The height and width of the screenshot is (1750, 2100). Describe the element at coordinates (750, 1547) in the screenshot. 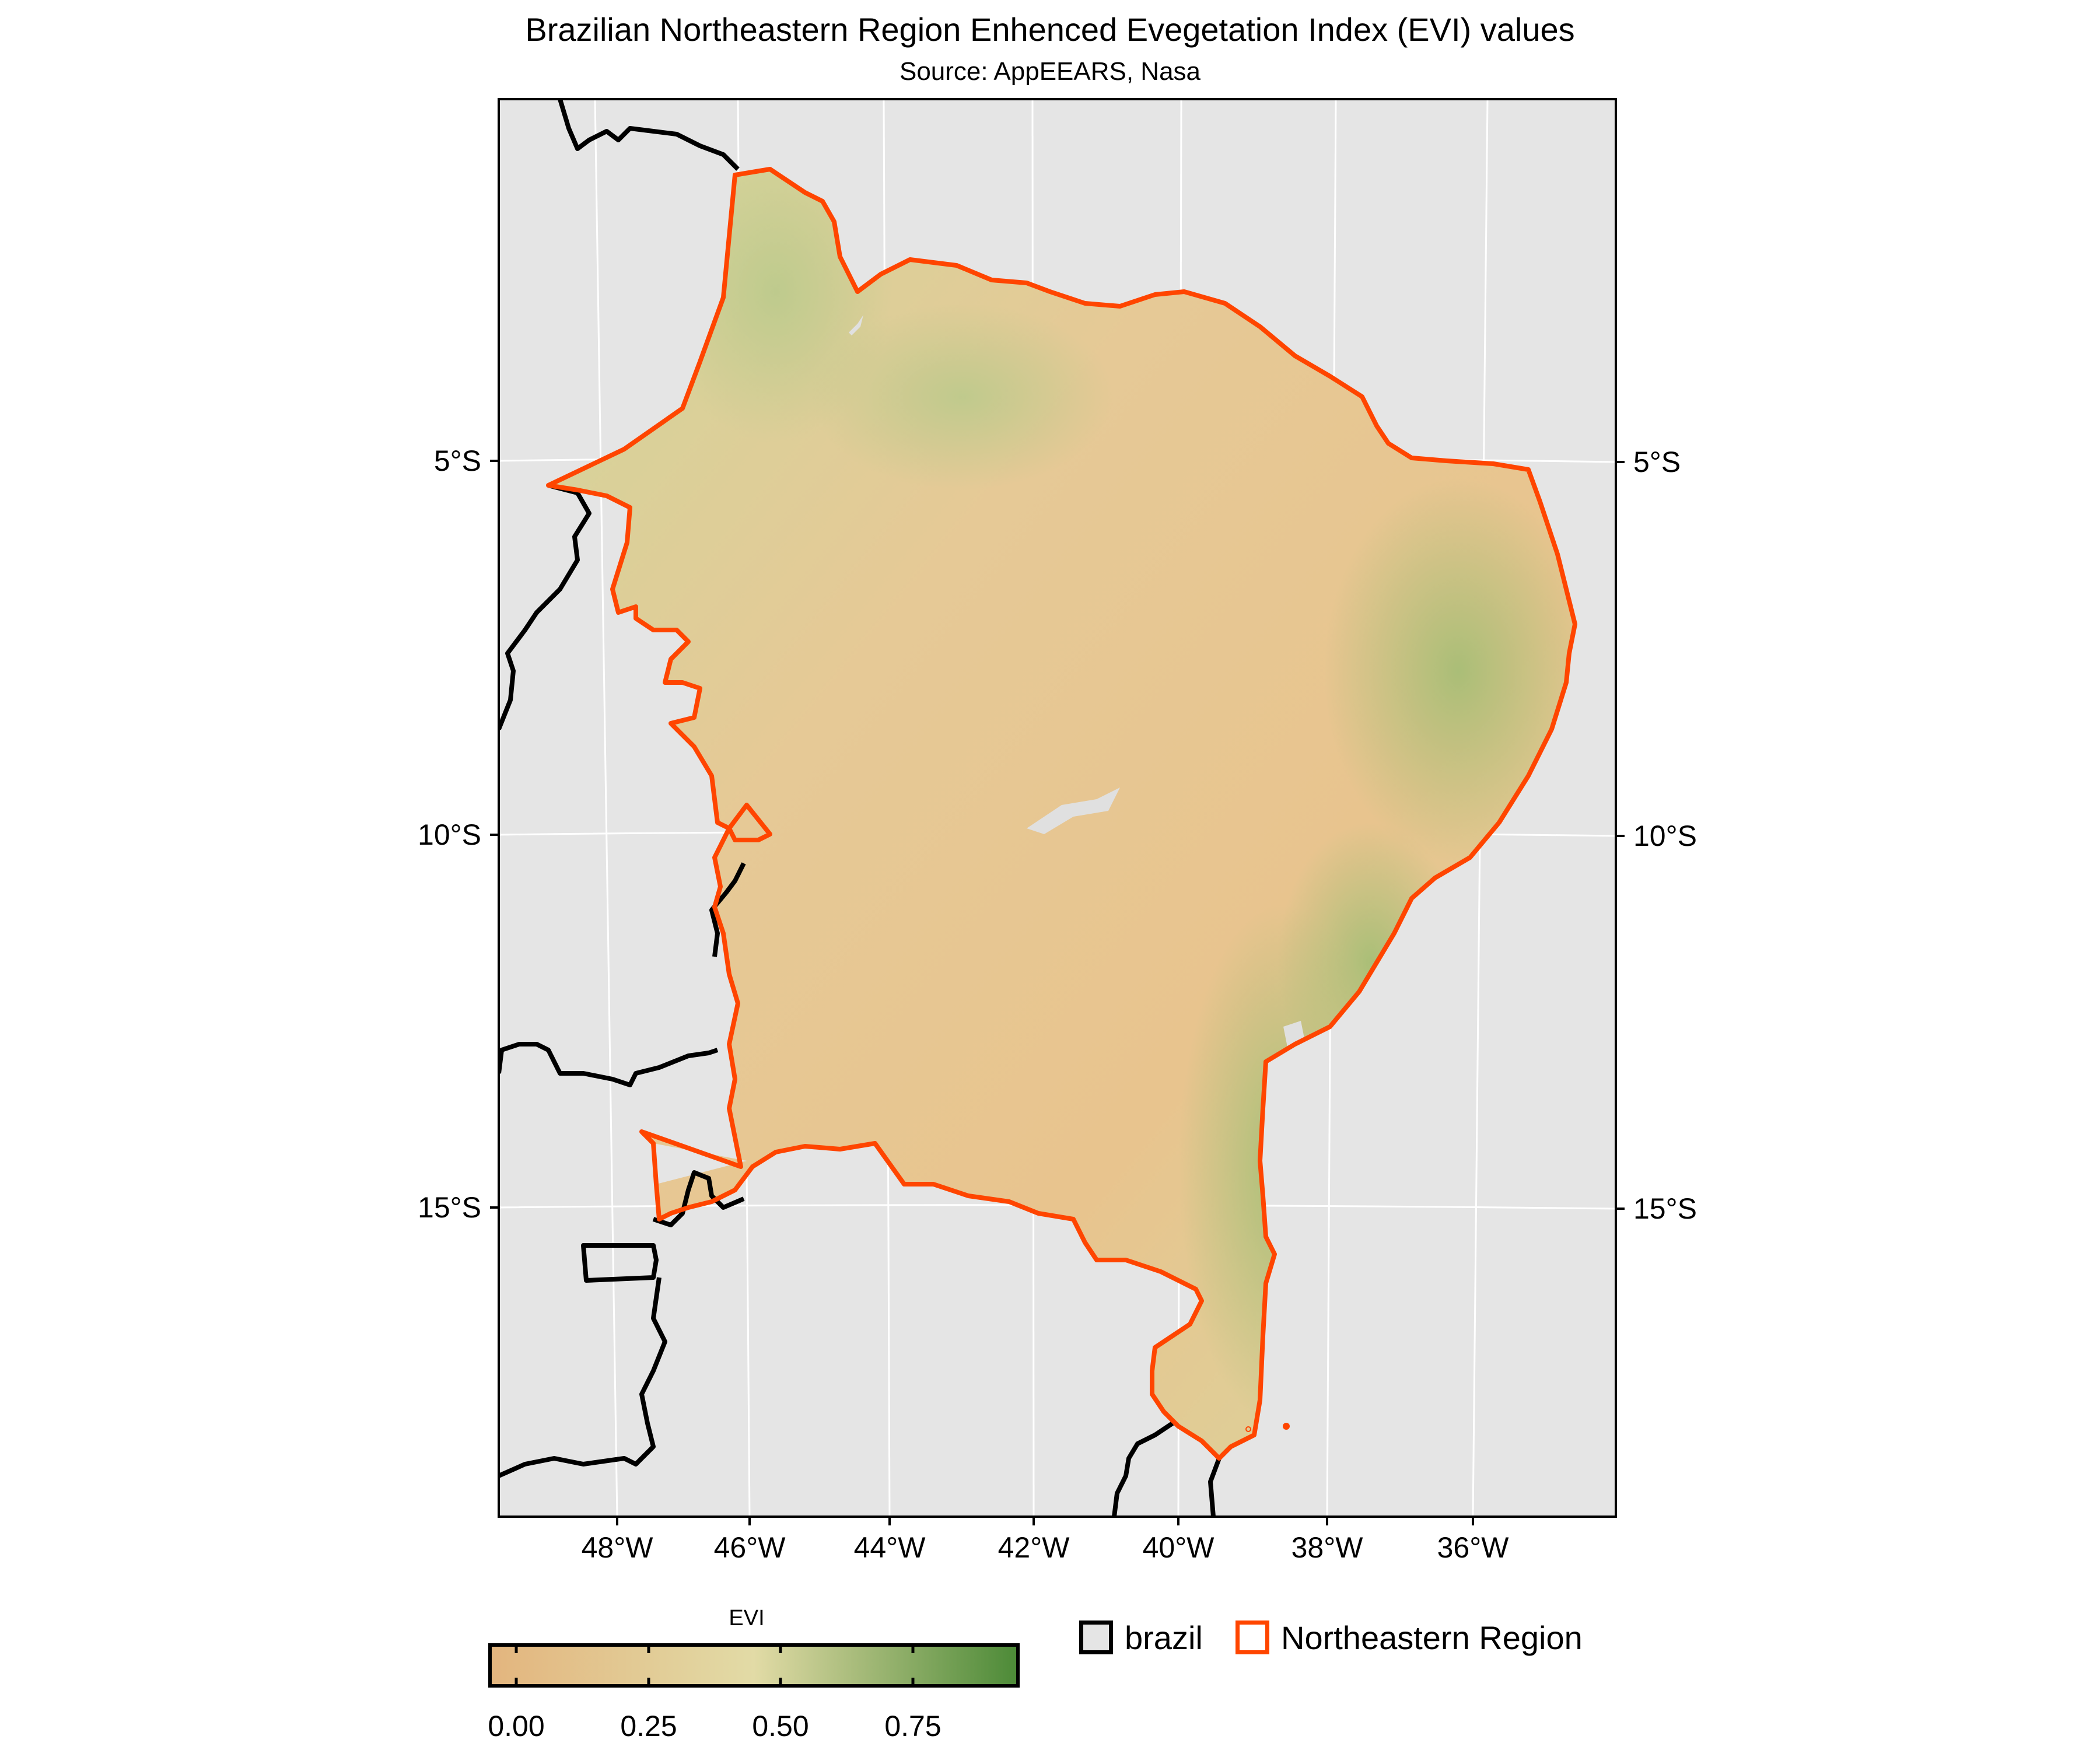

I see `x-tick-label-46w: 46°W` at that location.